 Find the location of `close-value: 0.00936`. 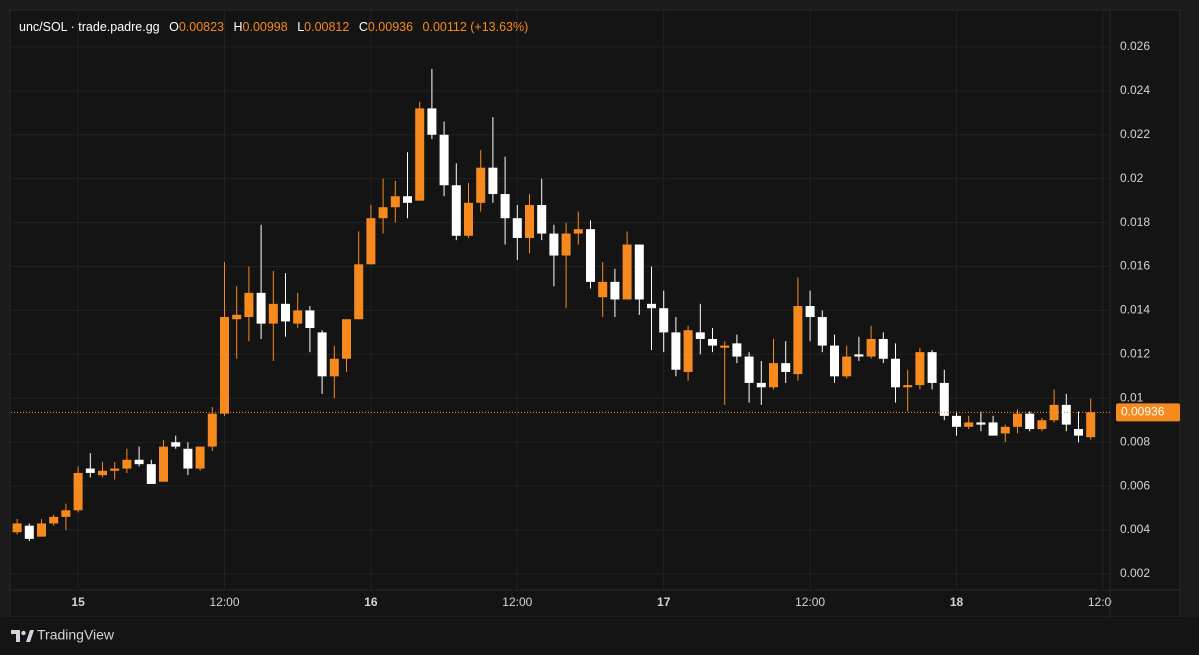

close-value: 0.00936 is located at coordinates (390, 27).